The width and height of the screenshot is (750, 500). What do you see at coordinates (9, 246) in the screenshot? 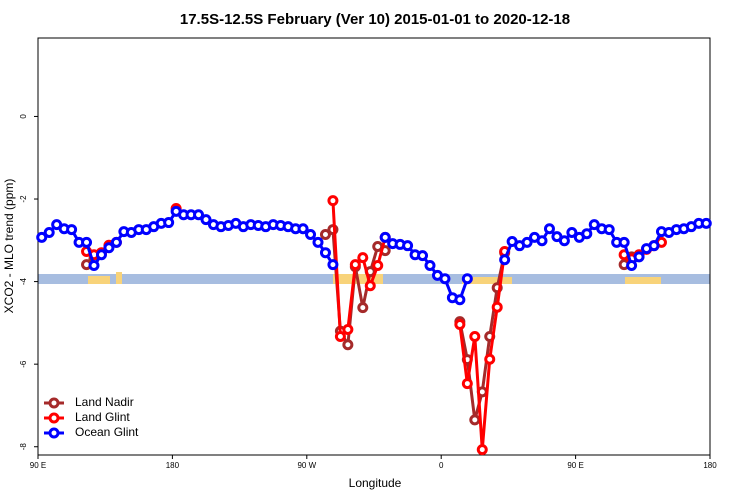
I see `y-axis-label: XCO2 - MLO trend (ppm)` at bounding box center [9, 246].